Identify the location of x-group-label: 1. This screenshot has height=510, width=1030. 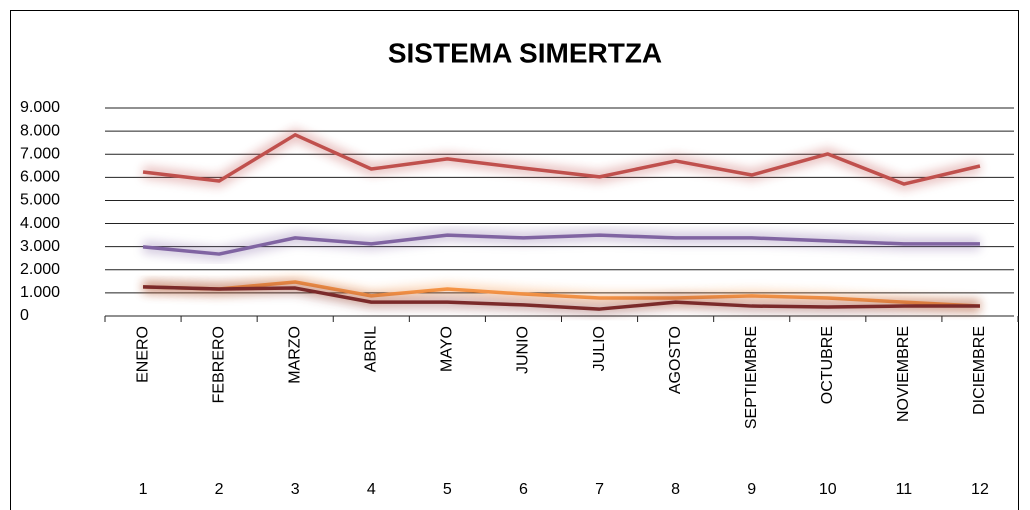
(143, 489).